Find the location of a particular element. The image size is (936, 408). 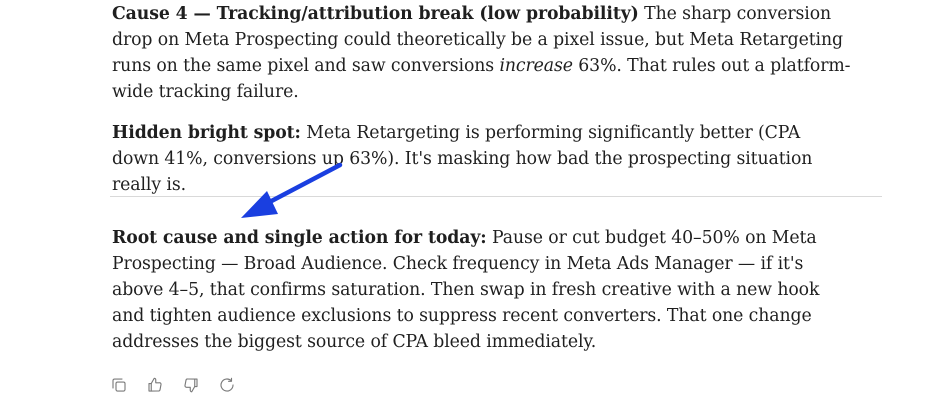

message-actions is located at coordinates (173, 385).